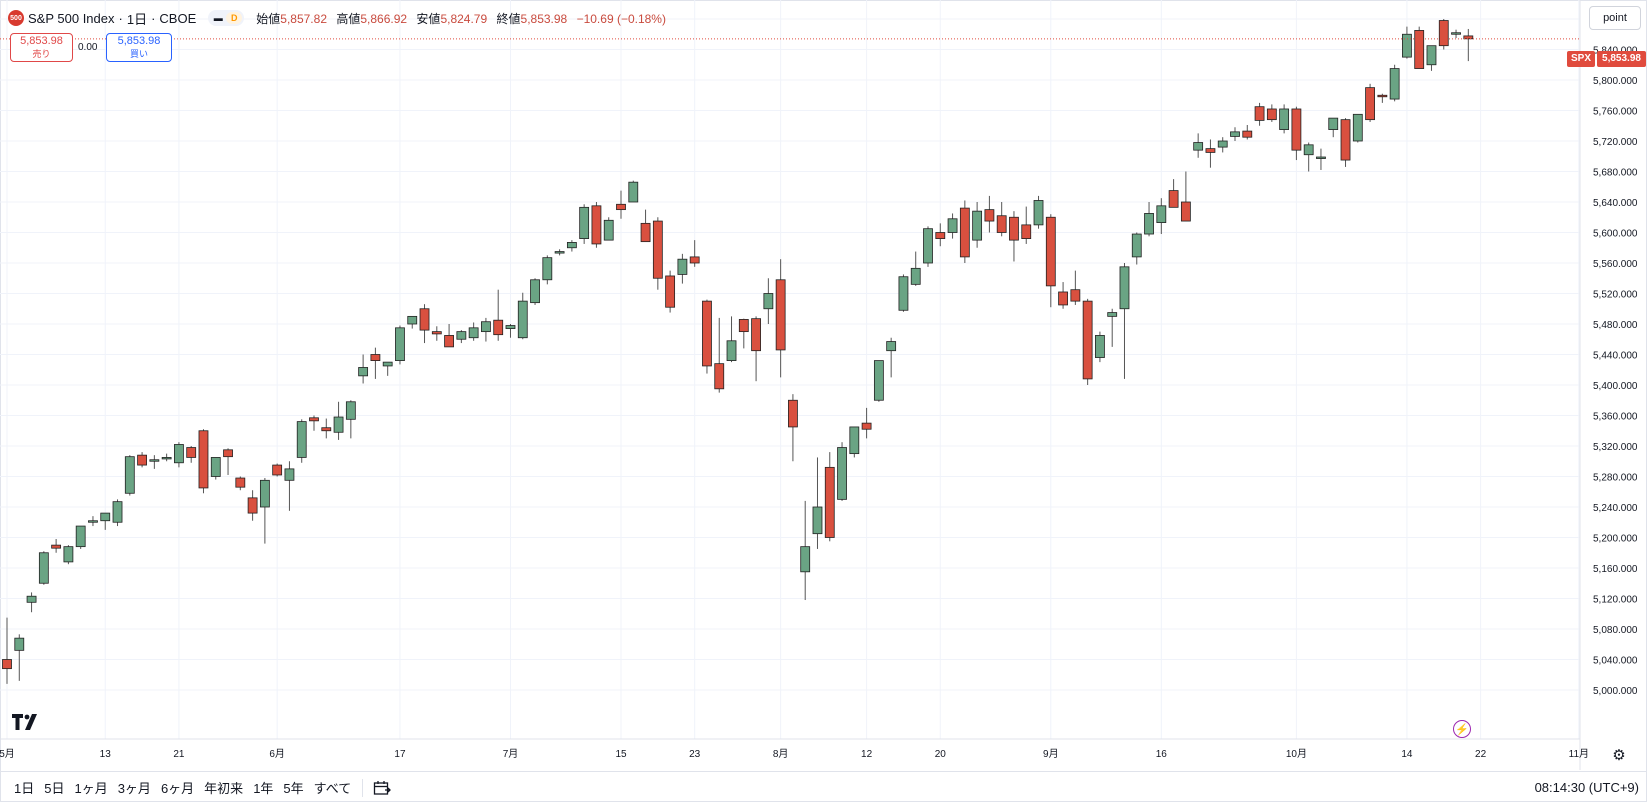 Image resolution: width=1647 pixels, height=803 pixels. Describe the element at coordinates (263, 788) in the screenshot. I see `range-1y-button: 1年` at that location.